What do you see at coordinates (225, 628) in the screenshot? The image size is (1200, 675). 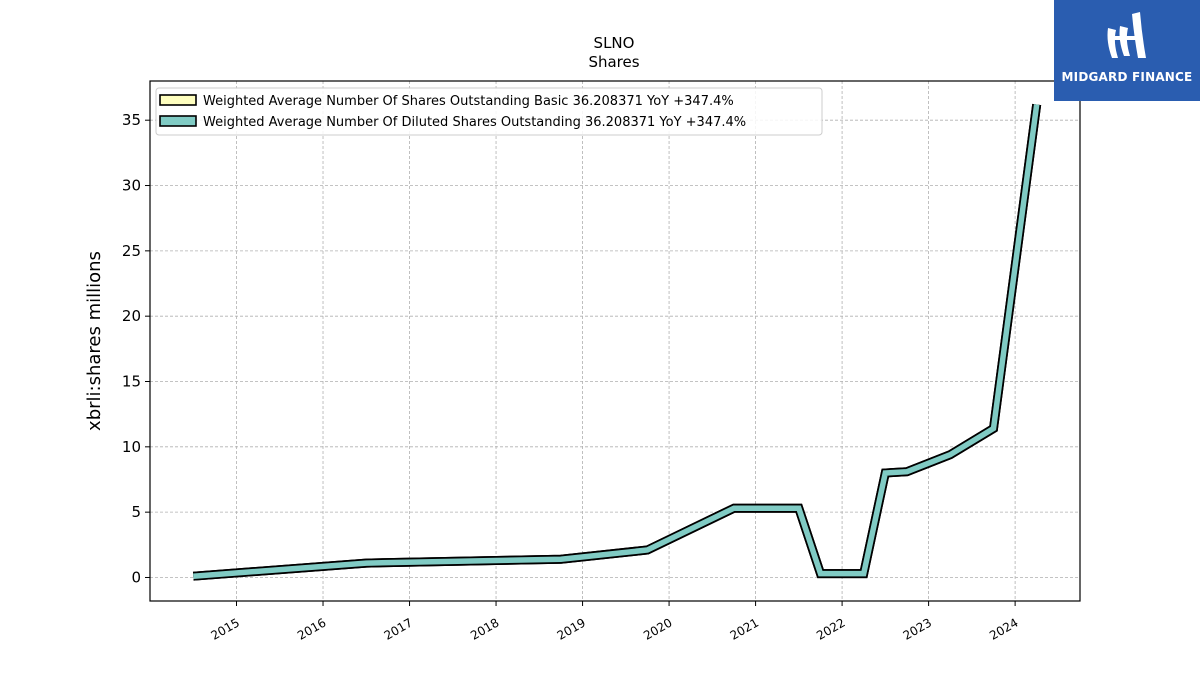 I see `x-tick-label: 2015` at bounding box center [225, 628].